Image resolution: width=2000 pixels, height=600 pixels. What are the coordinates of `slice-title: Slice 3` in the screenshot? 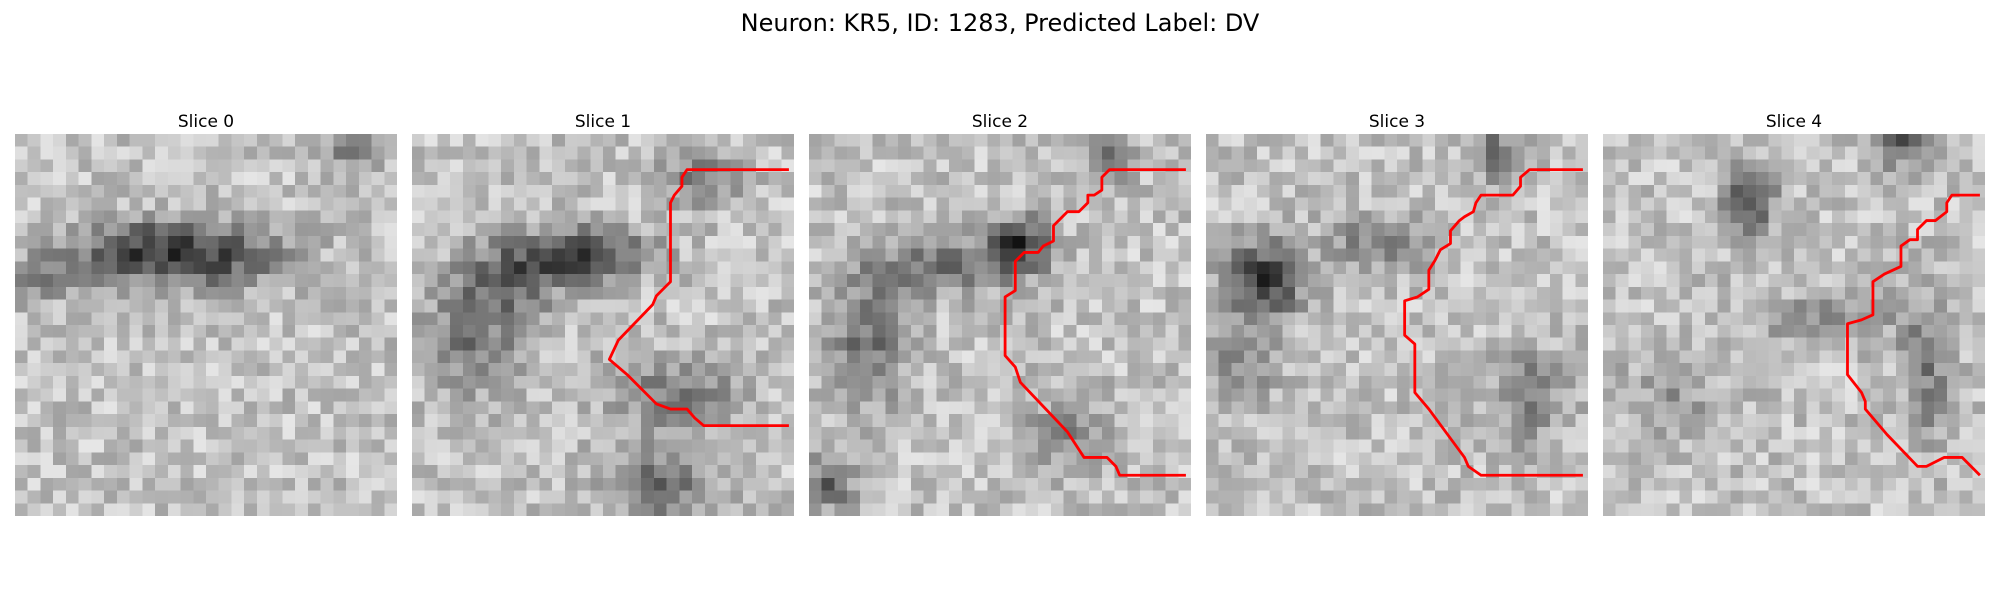 It's located at (1397, 122).